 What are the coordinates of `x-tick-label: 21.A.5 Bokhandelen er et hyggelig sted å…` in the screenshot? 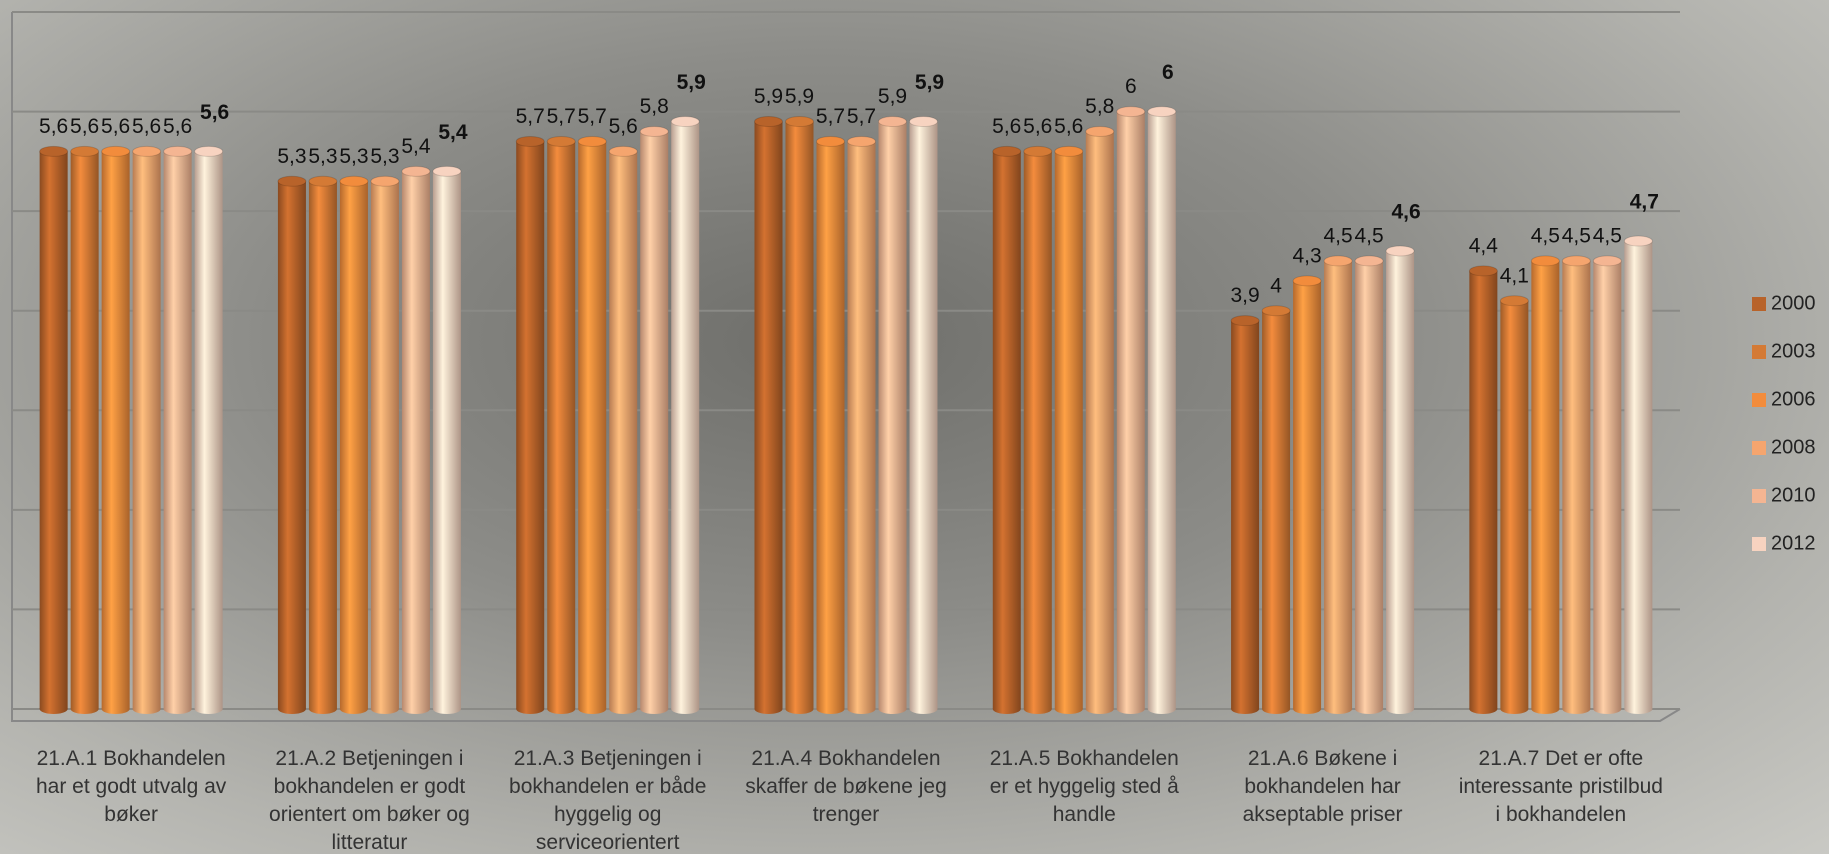 It's located at (1084, 786).